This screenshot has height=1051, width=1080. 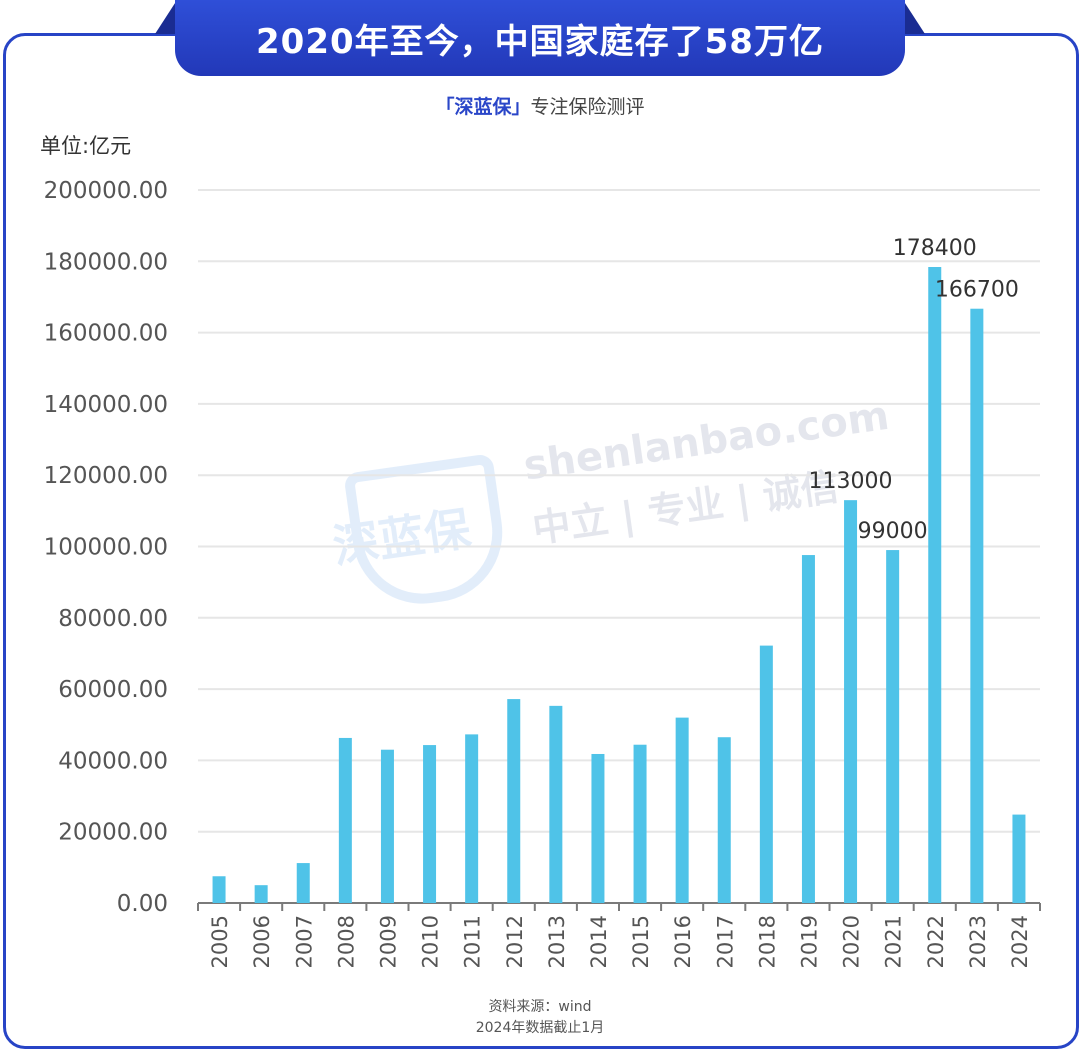 I want to click on x-tick-label: 2016, so click(x=683, y=941).